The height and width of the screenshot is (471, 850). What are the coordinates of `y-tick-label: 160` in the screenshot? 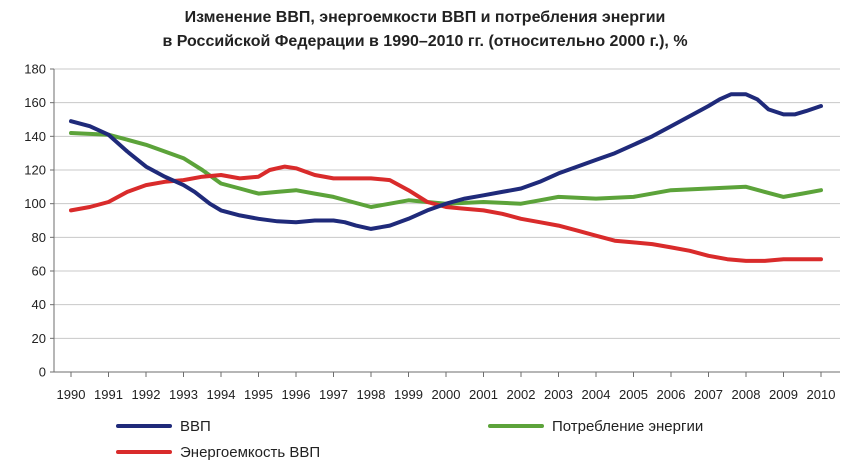 It's located at (35, 102).